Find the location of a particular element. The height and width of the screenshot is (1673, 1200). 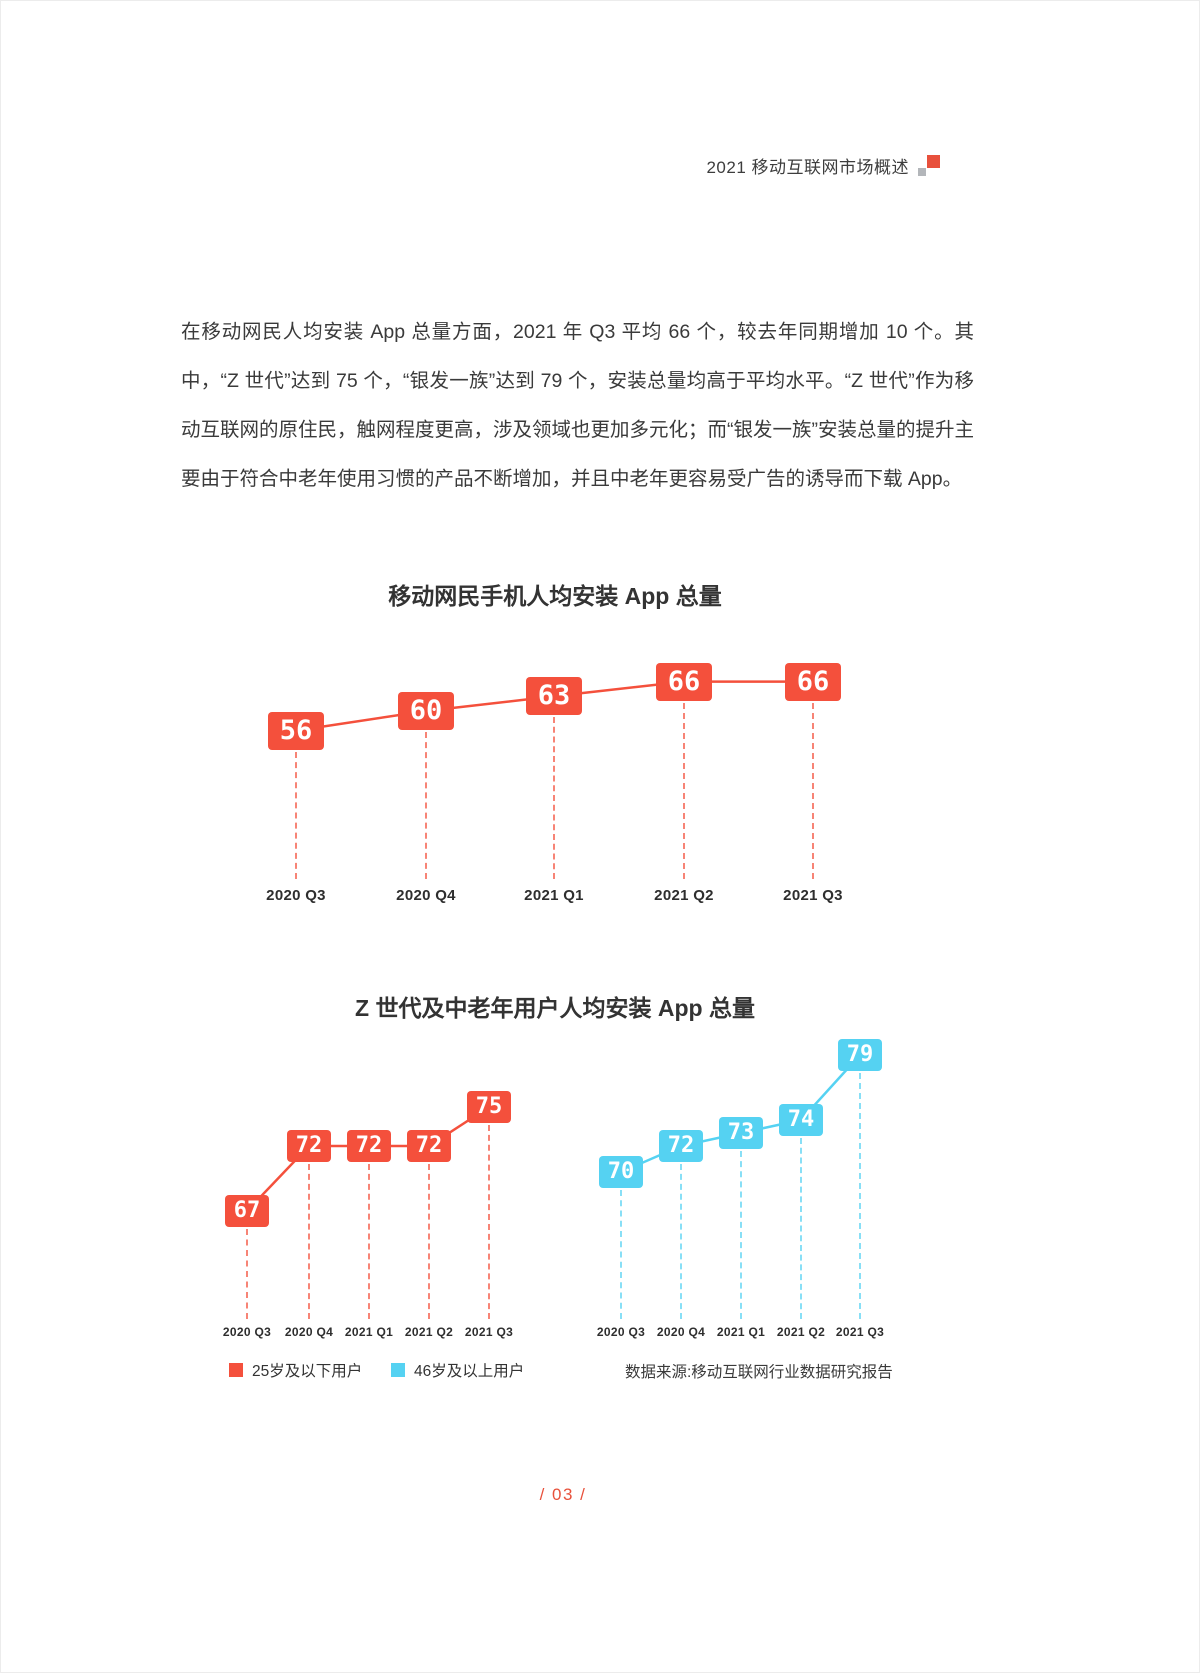

legend-label-under25: 25岁及以下用户 is located at coordinates (307, 1371).